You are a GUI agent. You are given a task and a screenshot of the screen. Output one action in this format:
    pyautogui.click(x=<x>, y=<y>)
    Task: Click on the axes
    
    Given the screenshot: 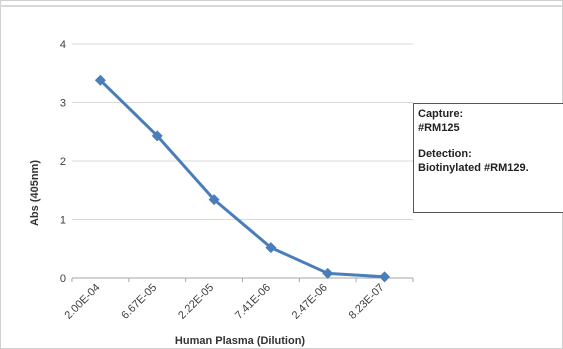 What is the action you would take?
    pyautogui.click(x=242, y=279)
    